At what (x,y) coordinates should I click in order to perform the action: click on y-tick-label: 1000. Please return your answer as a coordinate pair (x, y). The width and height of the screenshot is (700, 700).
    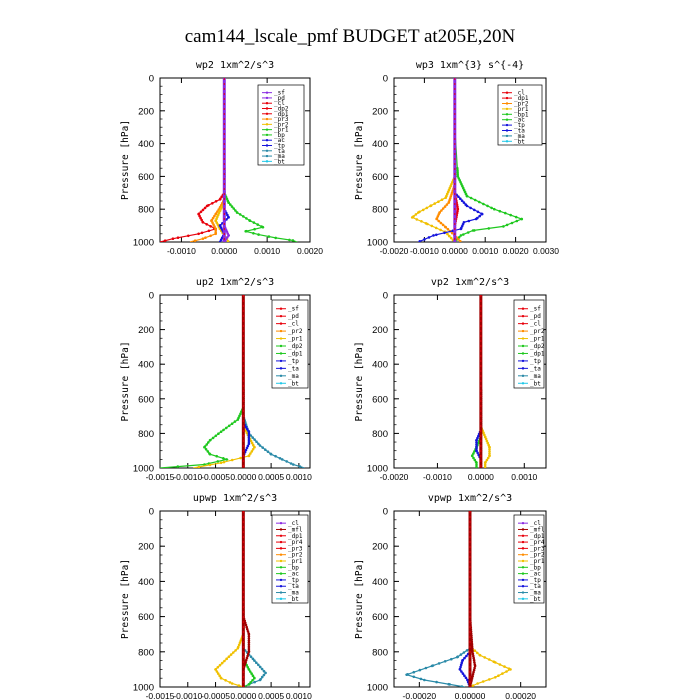
    Looking at the image, I should click on (143, 688).